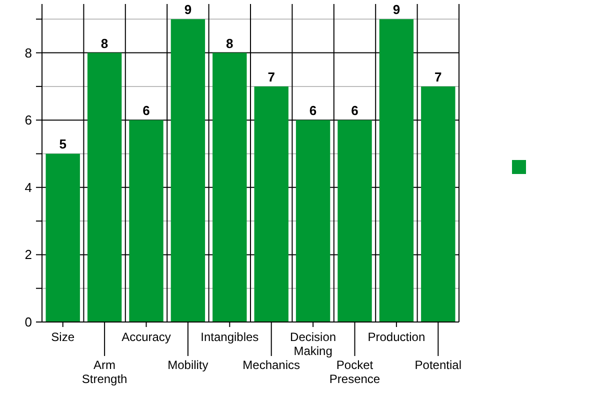 This screenshot has width=597, height=397. Describe the element at coordinates (354, 372) in the screenshot. I see `x-tick-label: Pocket Presence` at that location.